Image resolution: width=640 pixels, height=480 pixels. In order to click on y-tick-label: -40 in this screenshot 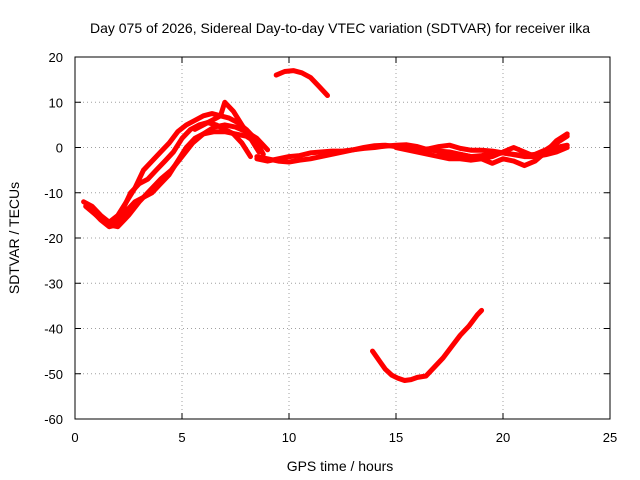, I will do `click(53, 329)`.